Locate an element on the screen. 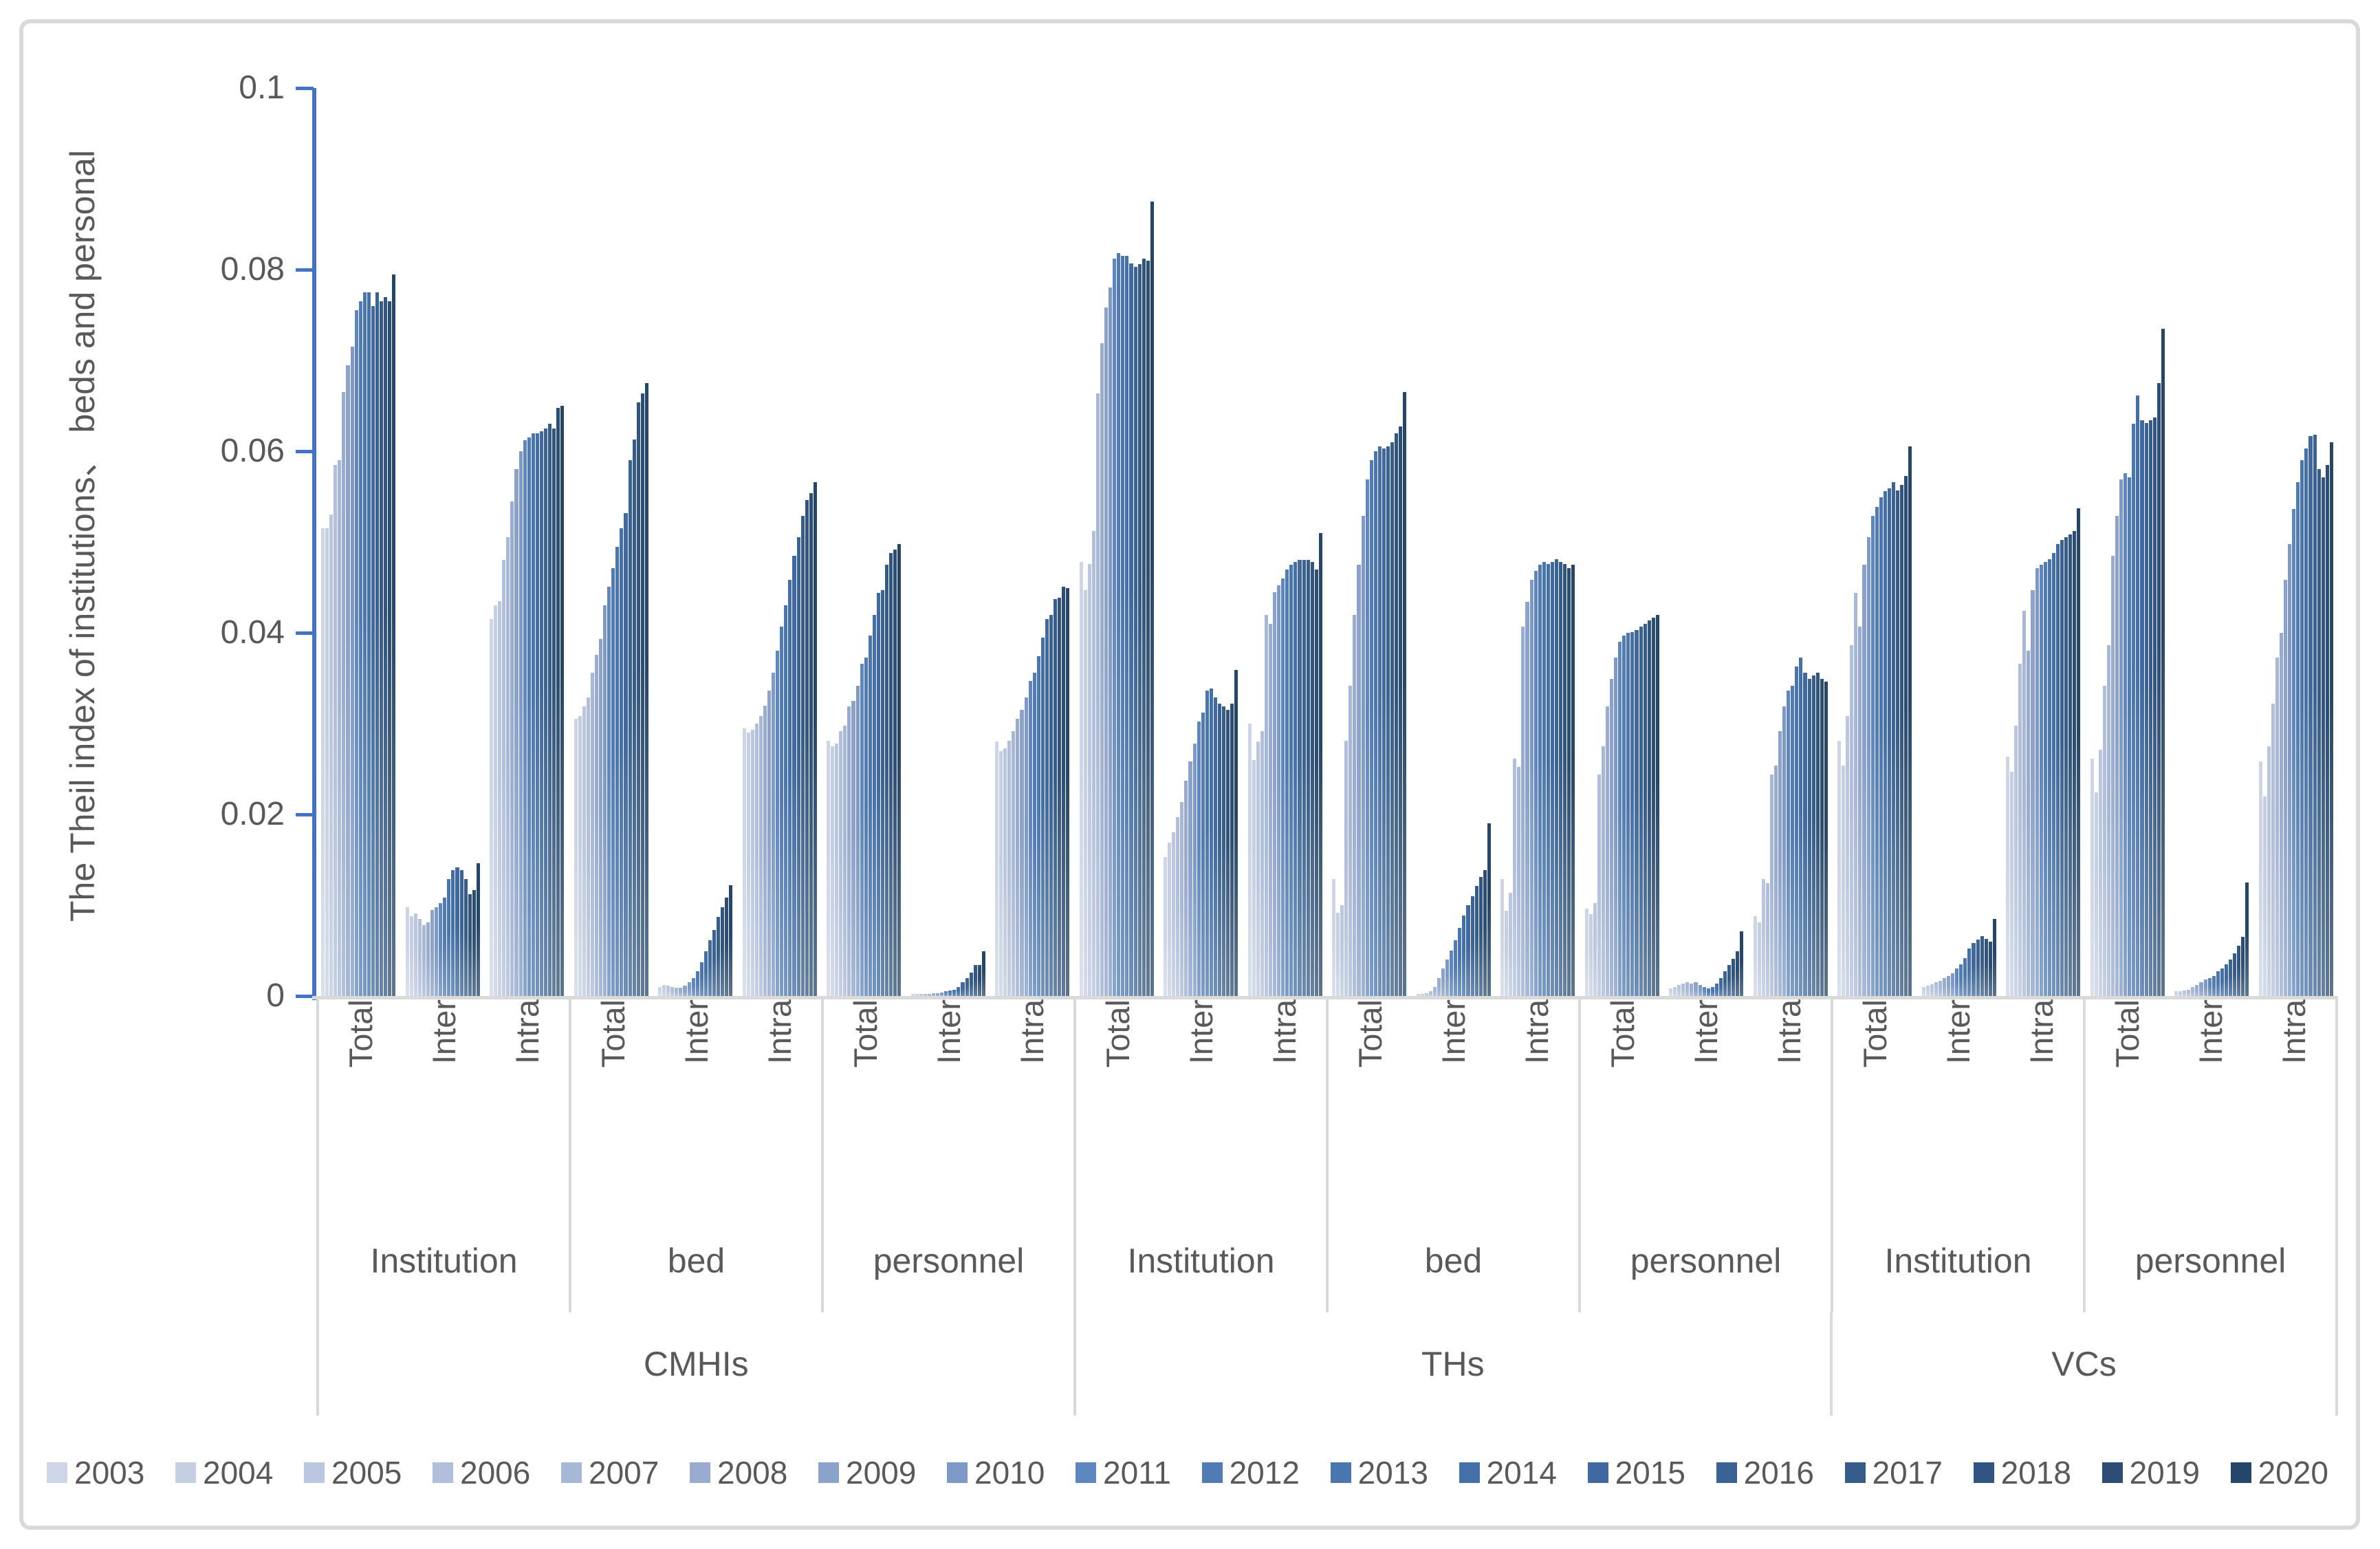 The width and height of the screenshot is (2380, 1549). group-label: THs is located at coordinates (1452, 1364).